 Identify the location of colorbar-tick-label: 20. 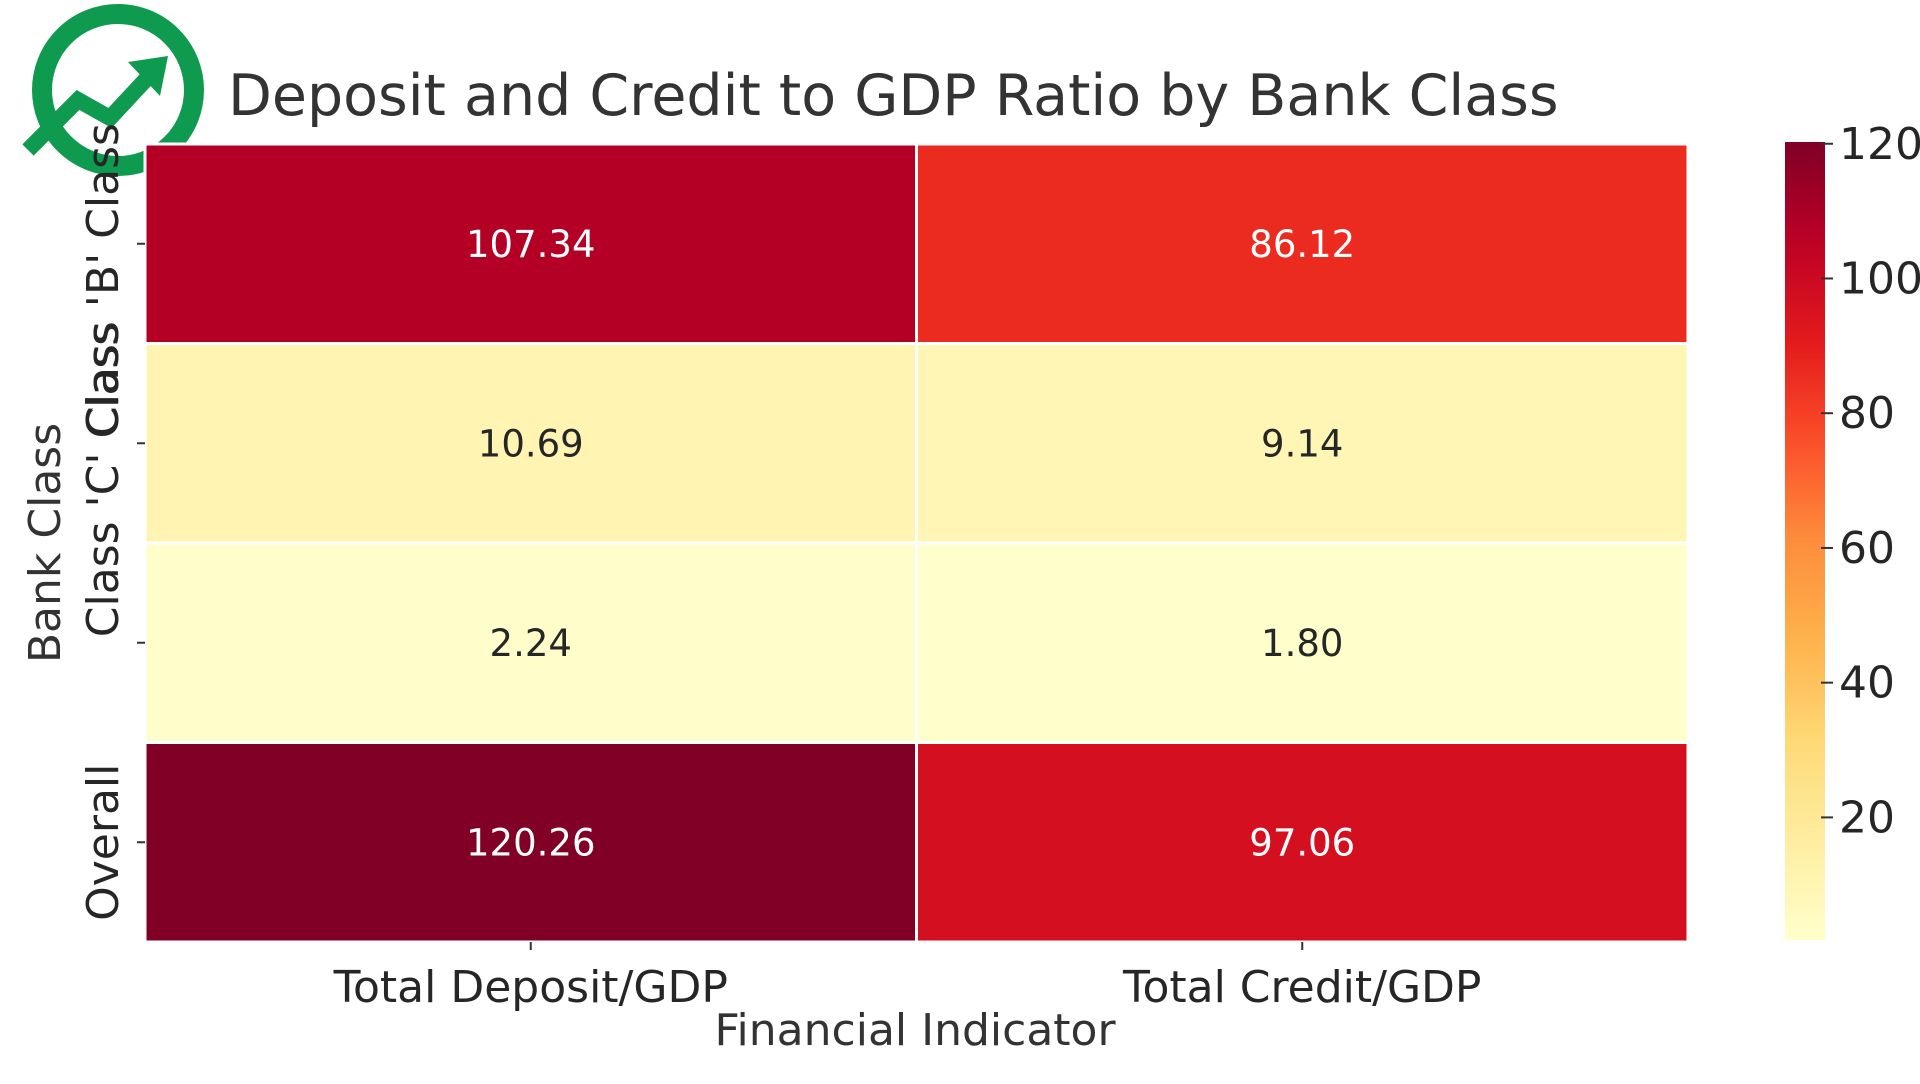
(1867, 817).